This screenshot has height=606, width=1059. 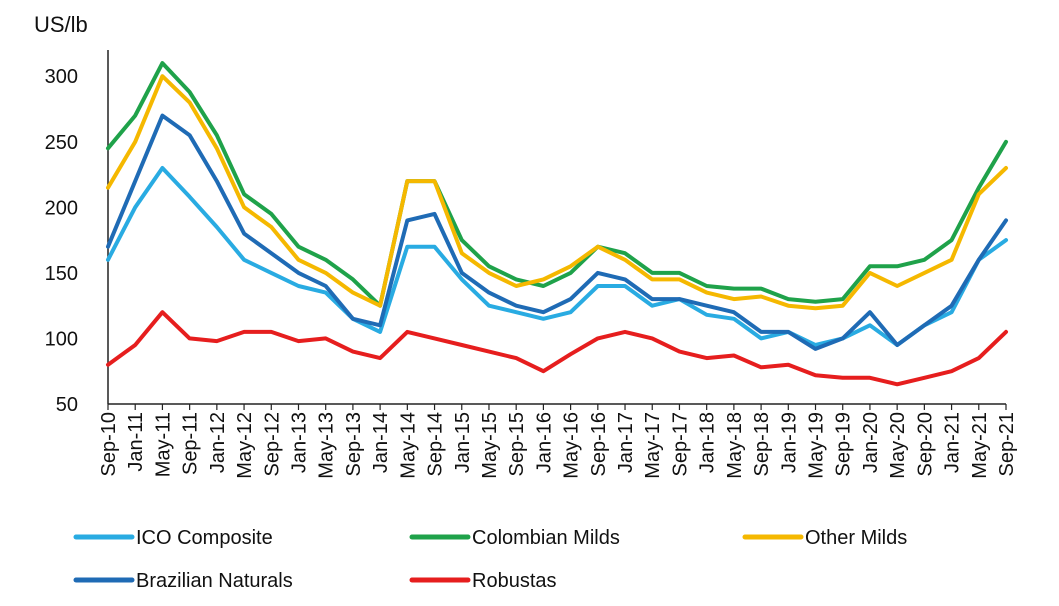 I want to click on x-tick-label: May-19, so click(x=817, y=445).